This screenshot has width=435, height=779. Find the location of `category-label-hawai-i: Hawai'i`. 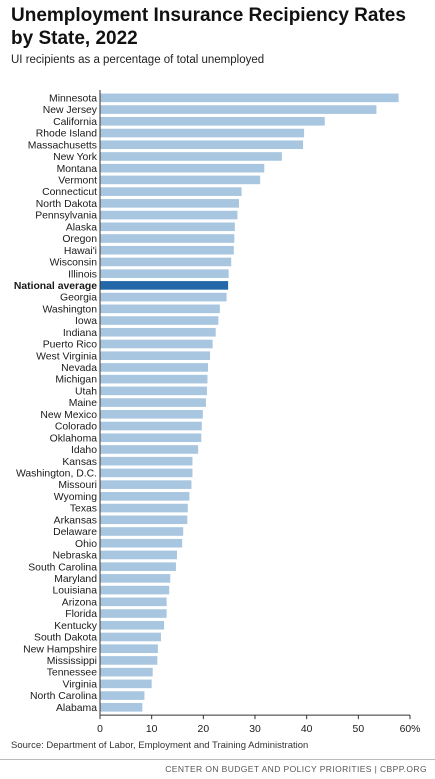

category-label-hawai-i: Hawai'i is located at coordinates (80, 251).